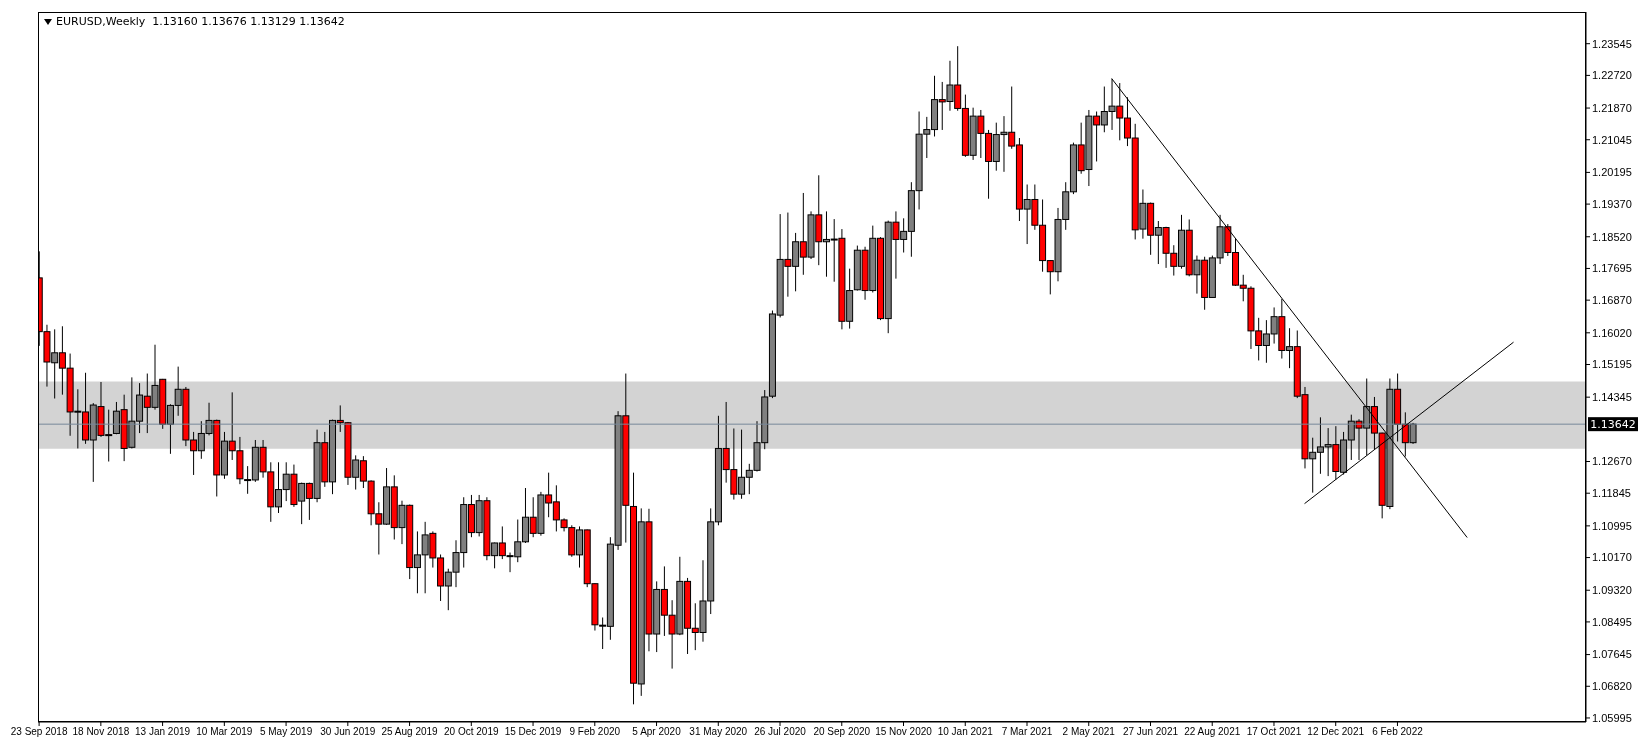  I want to click on y-tick-label: 1.20195, so click(1612, 172).